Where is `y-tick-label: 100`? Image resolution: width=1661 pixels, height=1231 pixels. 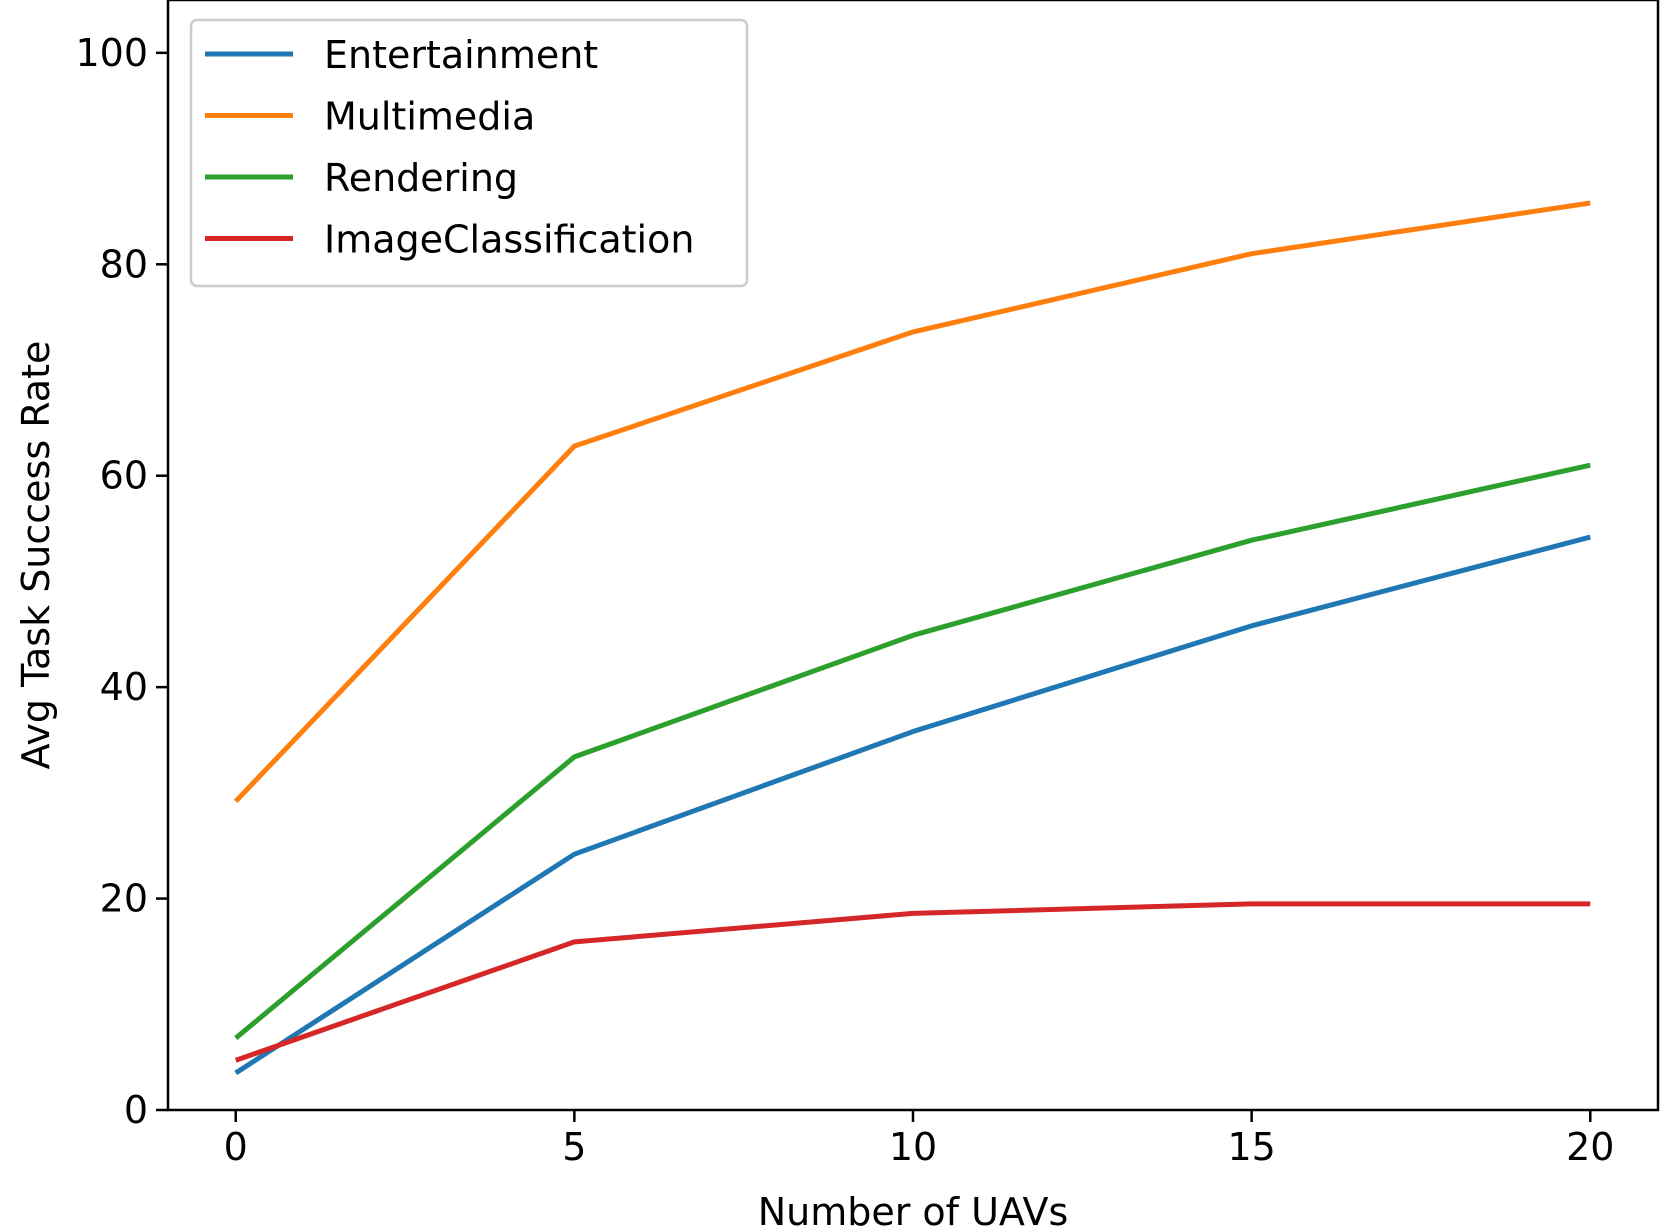 y-tick-label: 100 is located at coordinates (111, 53).